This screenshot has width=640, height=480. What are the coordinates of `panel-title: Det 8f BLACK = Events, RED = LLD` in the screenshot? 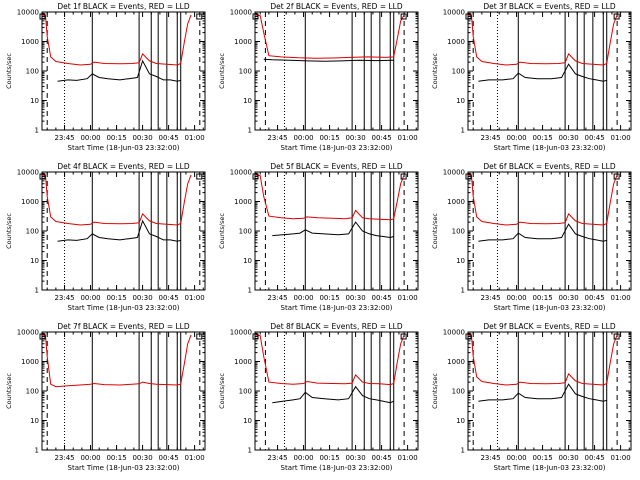 It's located at (336, 326).